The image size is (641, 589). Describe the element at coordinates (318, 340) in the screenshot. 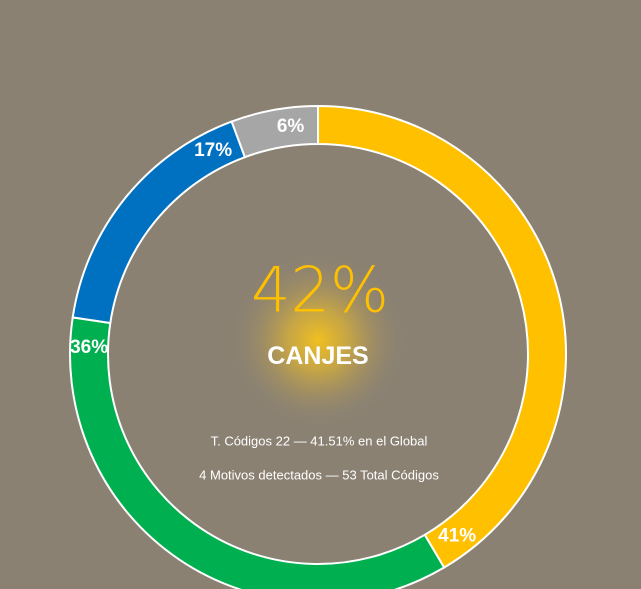

I see `center-glow` at that location.